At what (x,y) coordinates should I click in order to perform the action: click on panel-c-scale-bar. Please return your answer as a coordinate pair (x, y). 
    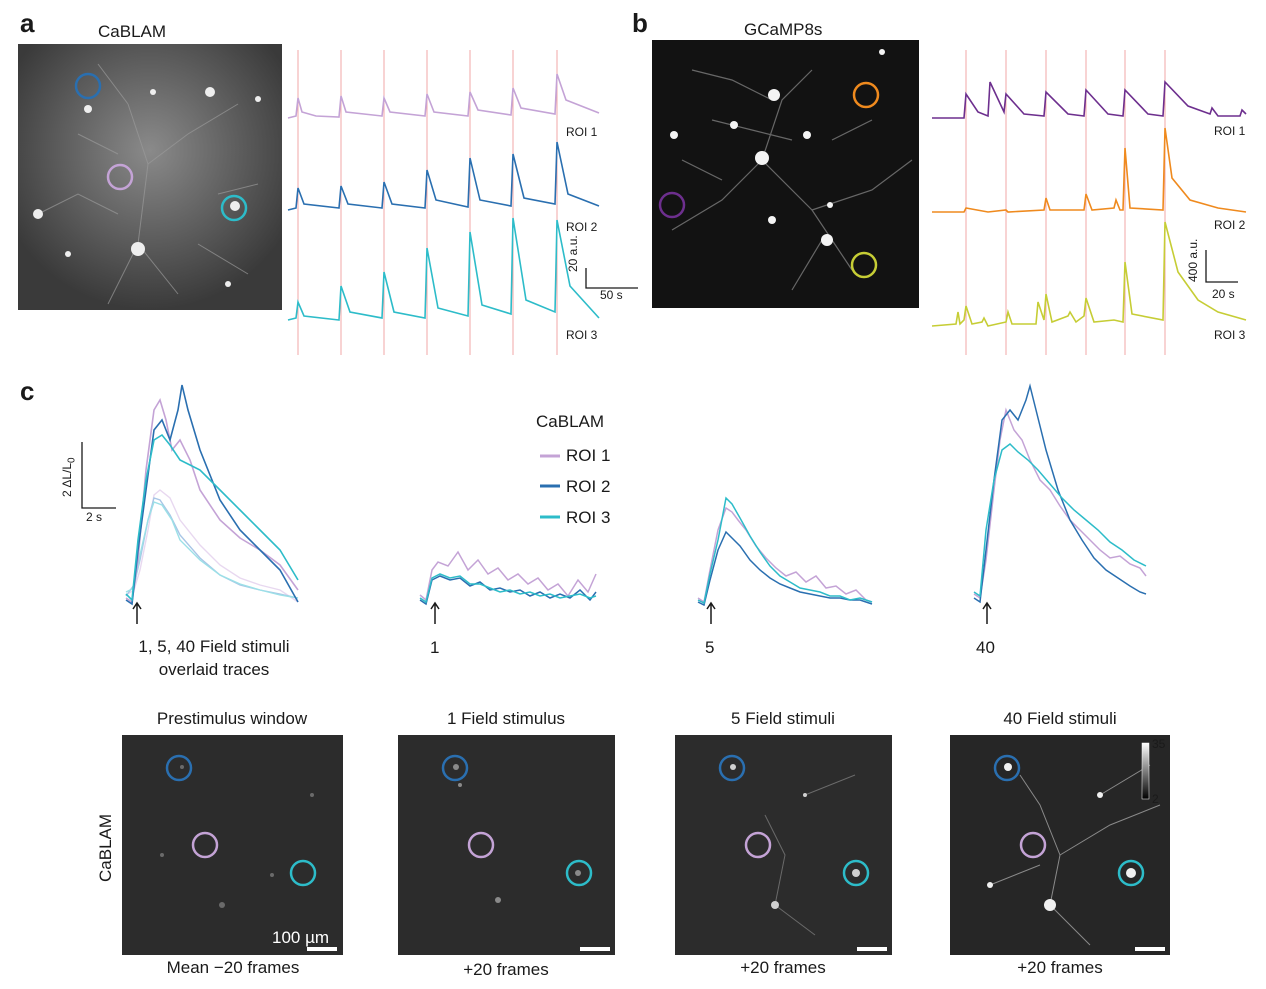
    Looking at the image, I should click on (98, 475).